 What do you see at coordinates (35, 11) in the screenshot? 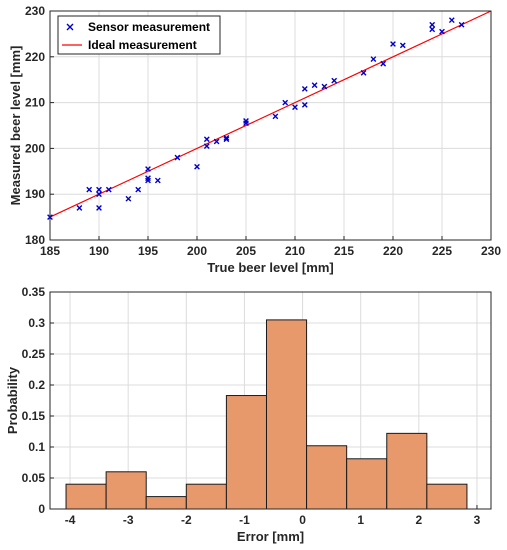
I see `y-tick-label: 230` at bounding box center [35, 11].